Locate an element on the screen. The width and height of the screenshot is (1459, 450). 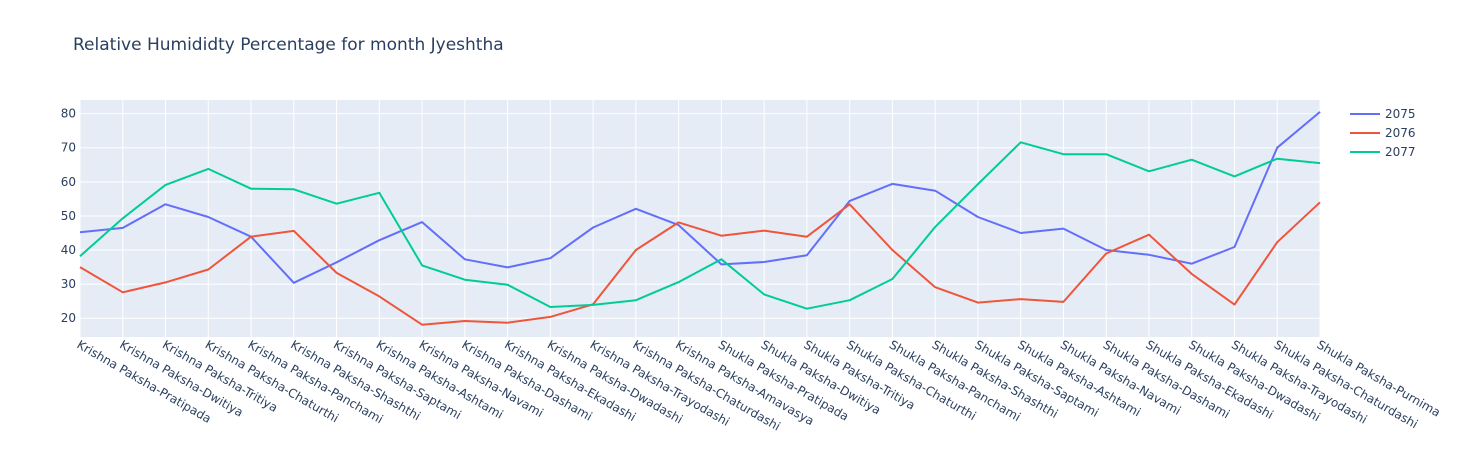
legend: 2075 2076 2077 is located at coordinates (1383, 133).